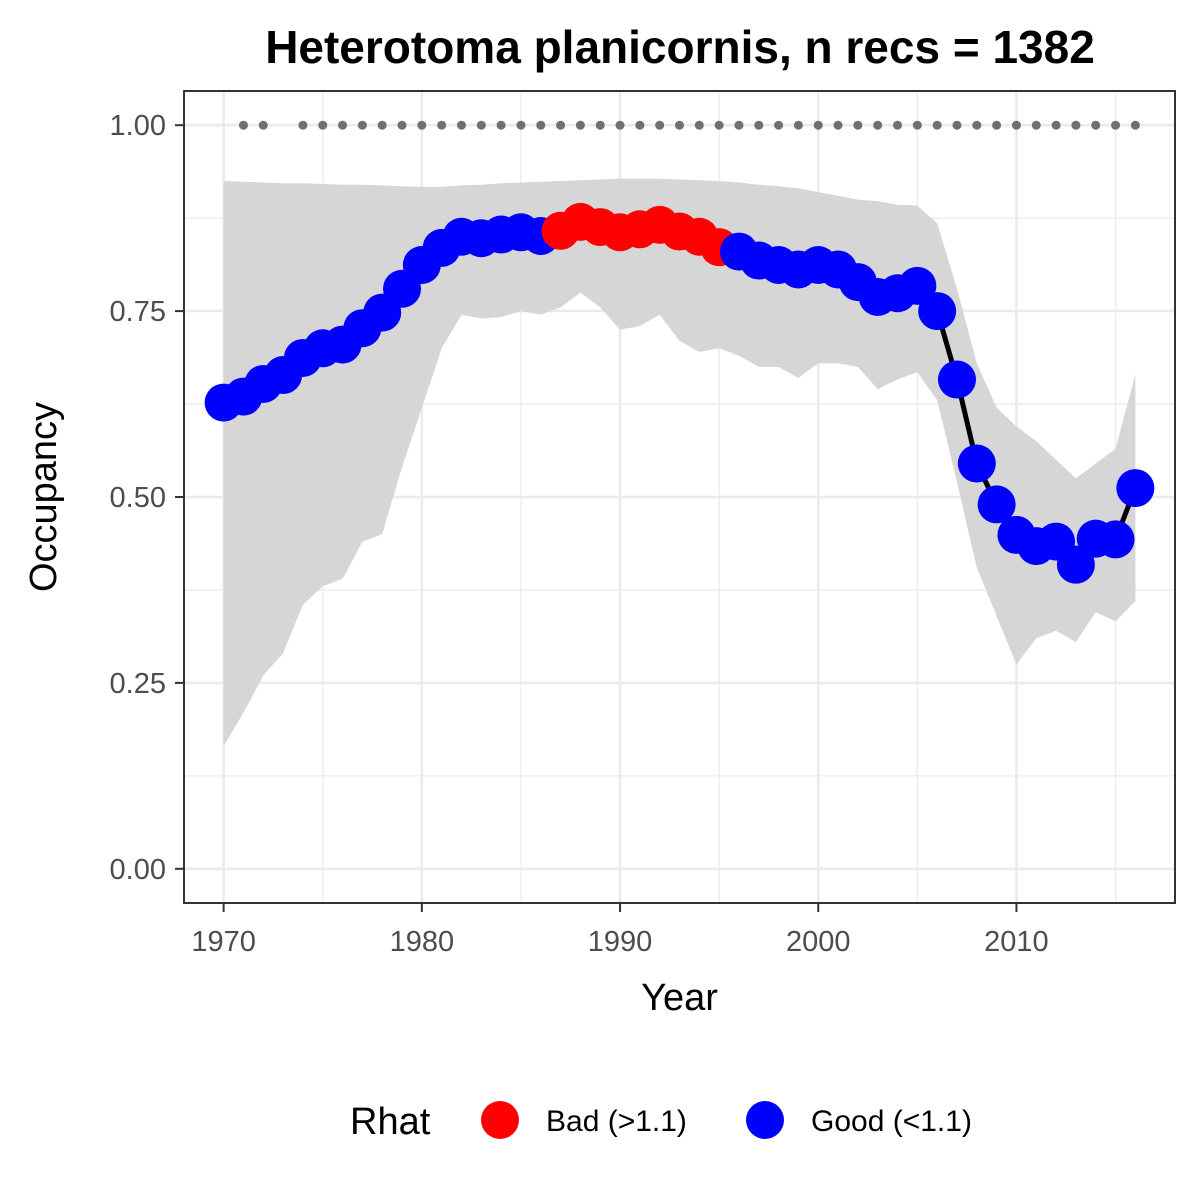  I want to click on y-tick-label: 0.50, so click(138, 498).